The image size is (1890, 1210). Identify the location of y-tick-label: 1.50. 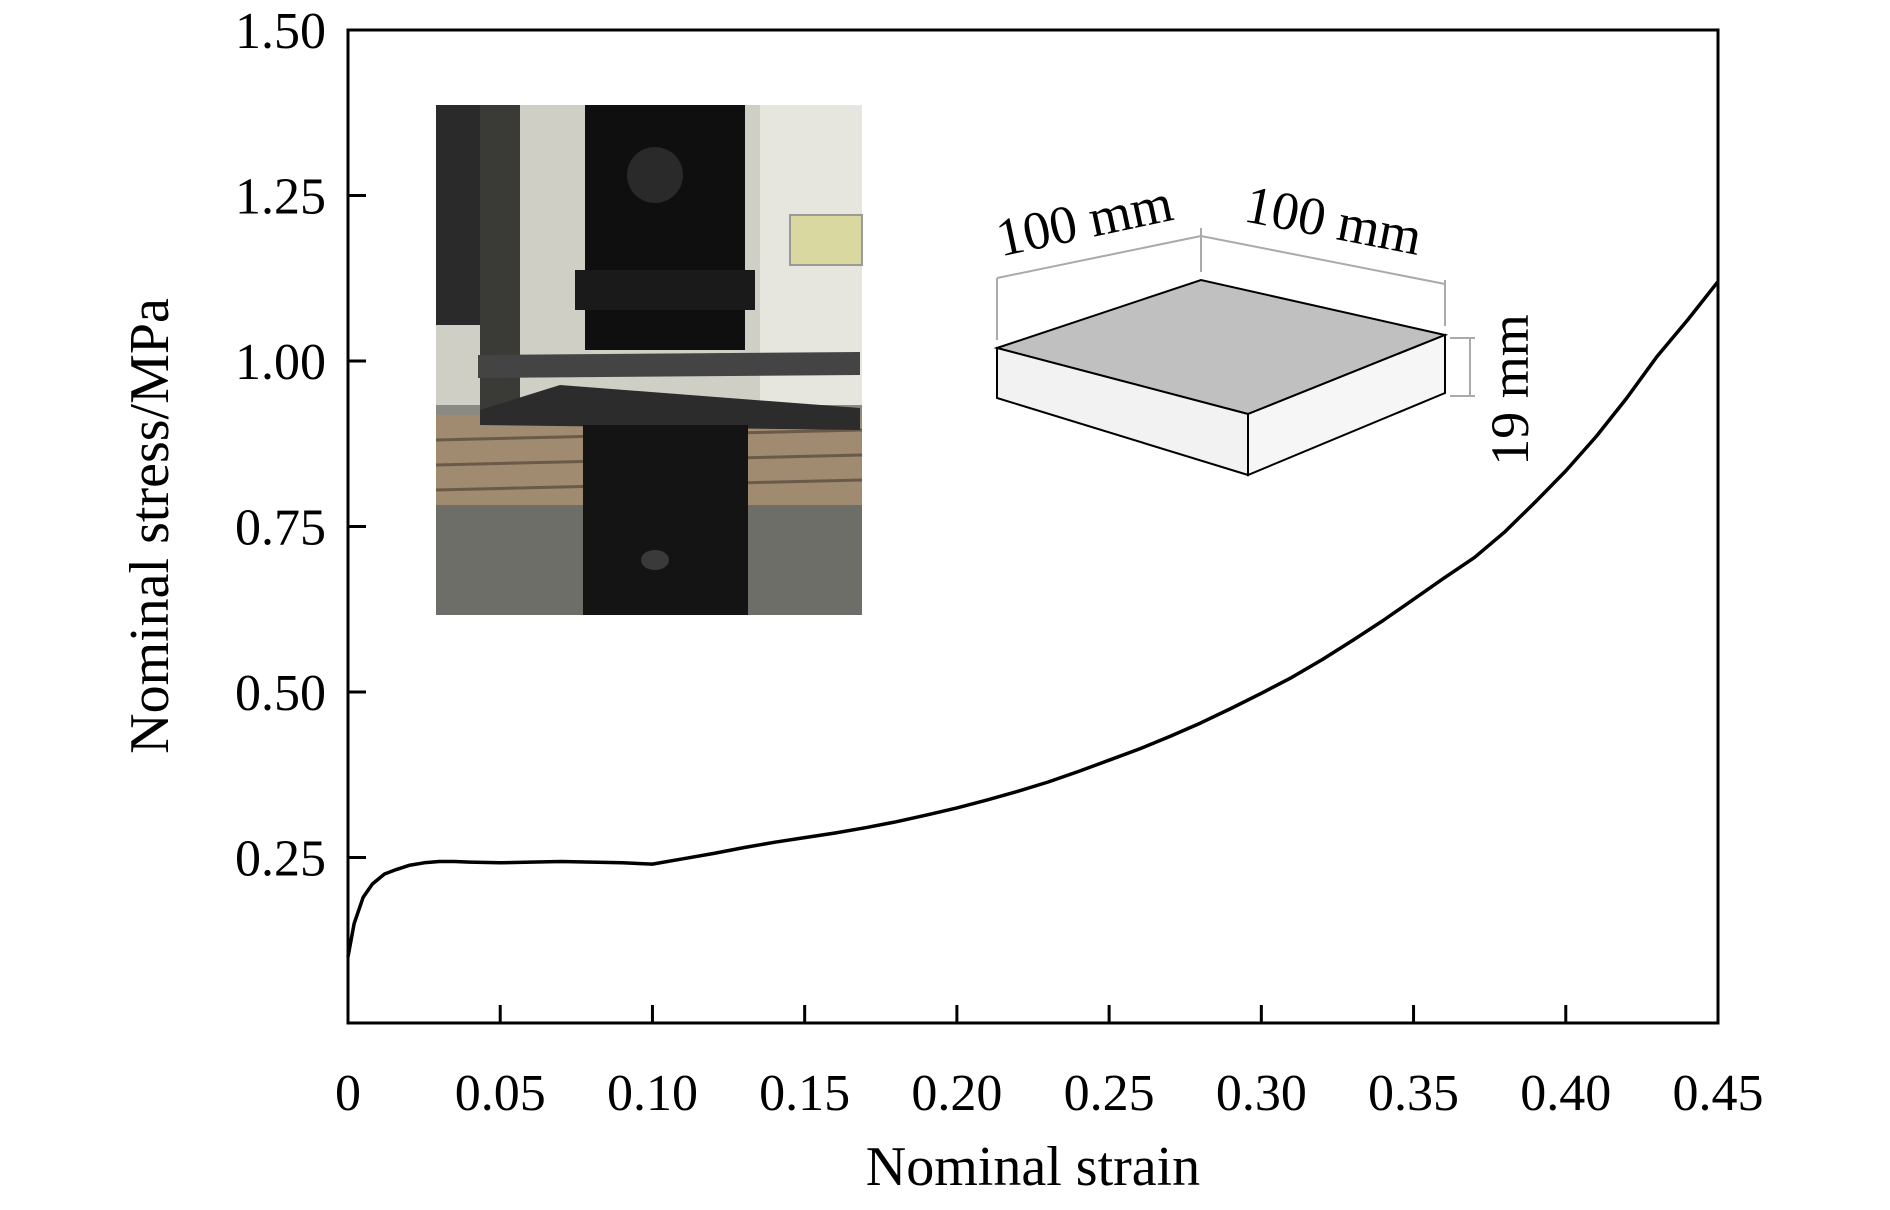
(280, 31).